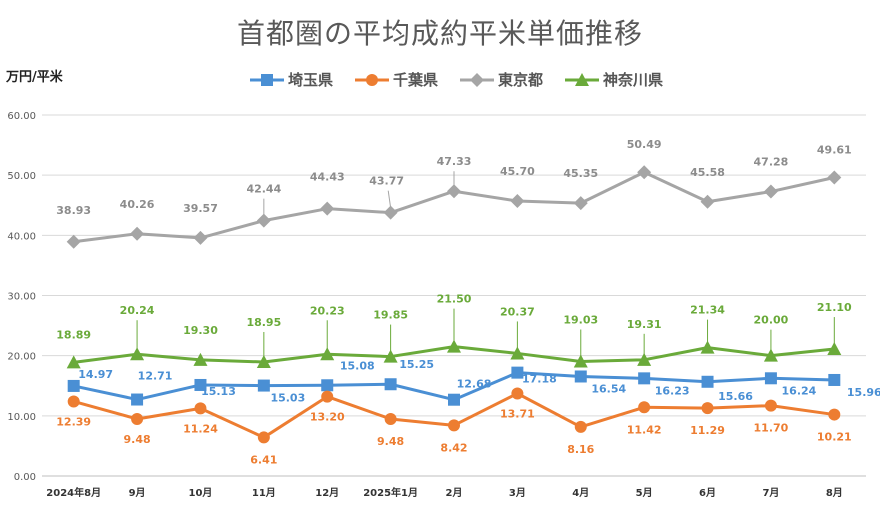 This screenshot has height=506, width=880. What do you see at coordinates (454, 493) in the screenshot?
I see `x-tick-label: 2月` at bounding box center [454, 493].